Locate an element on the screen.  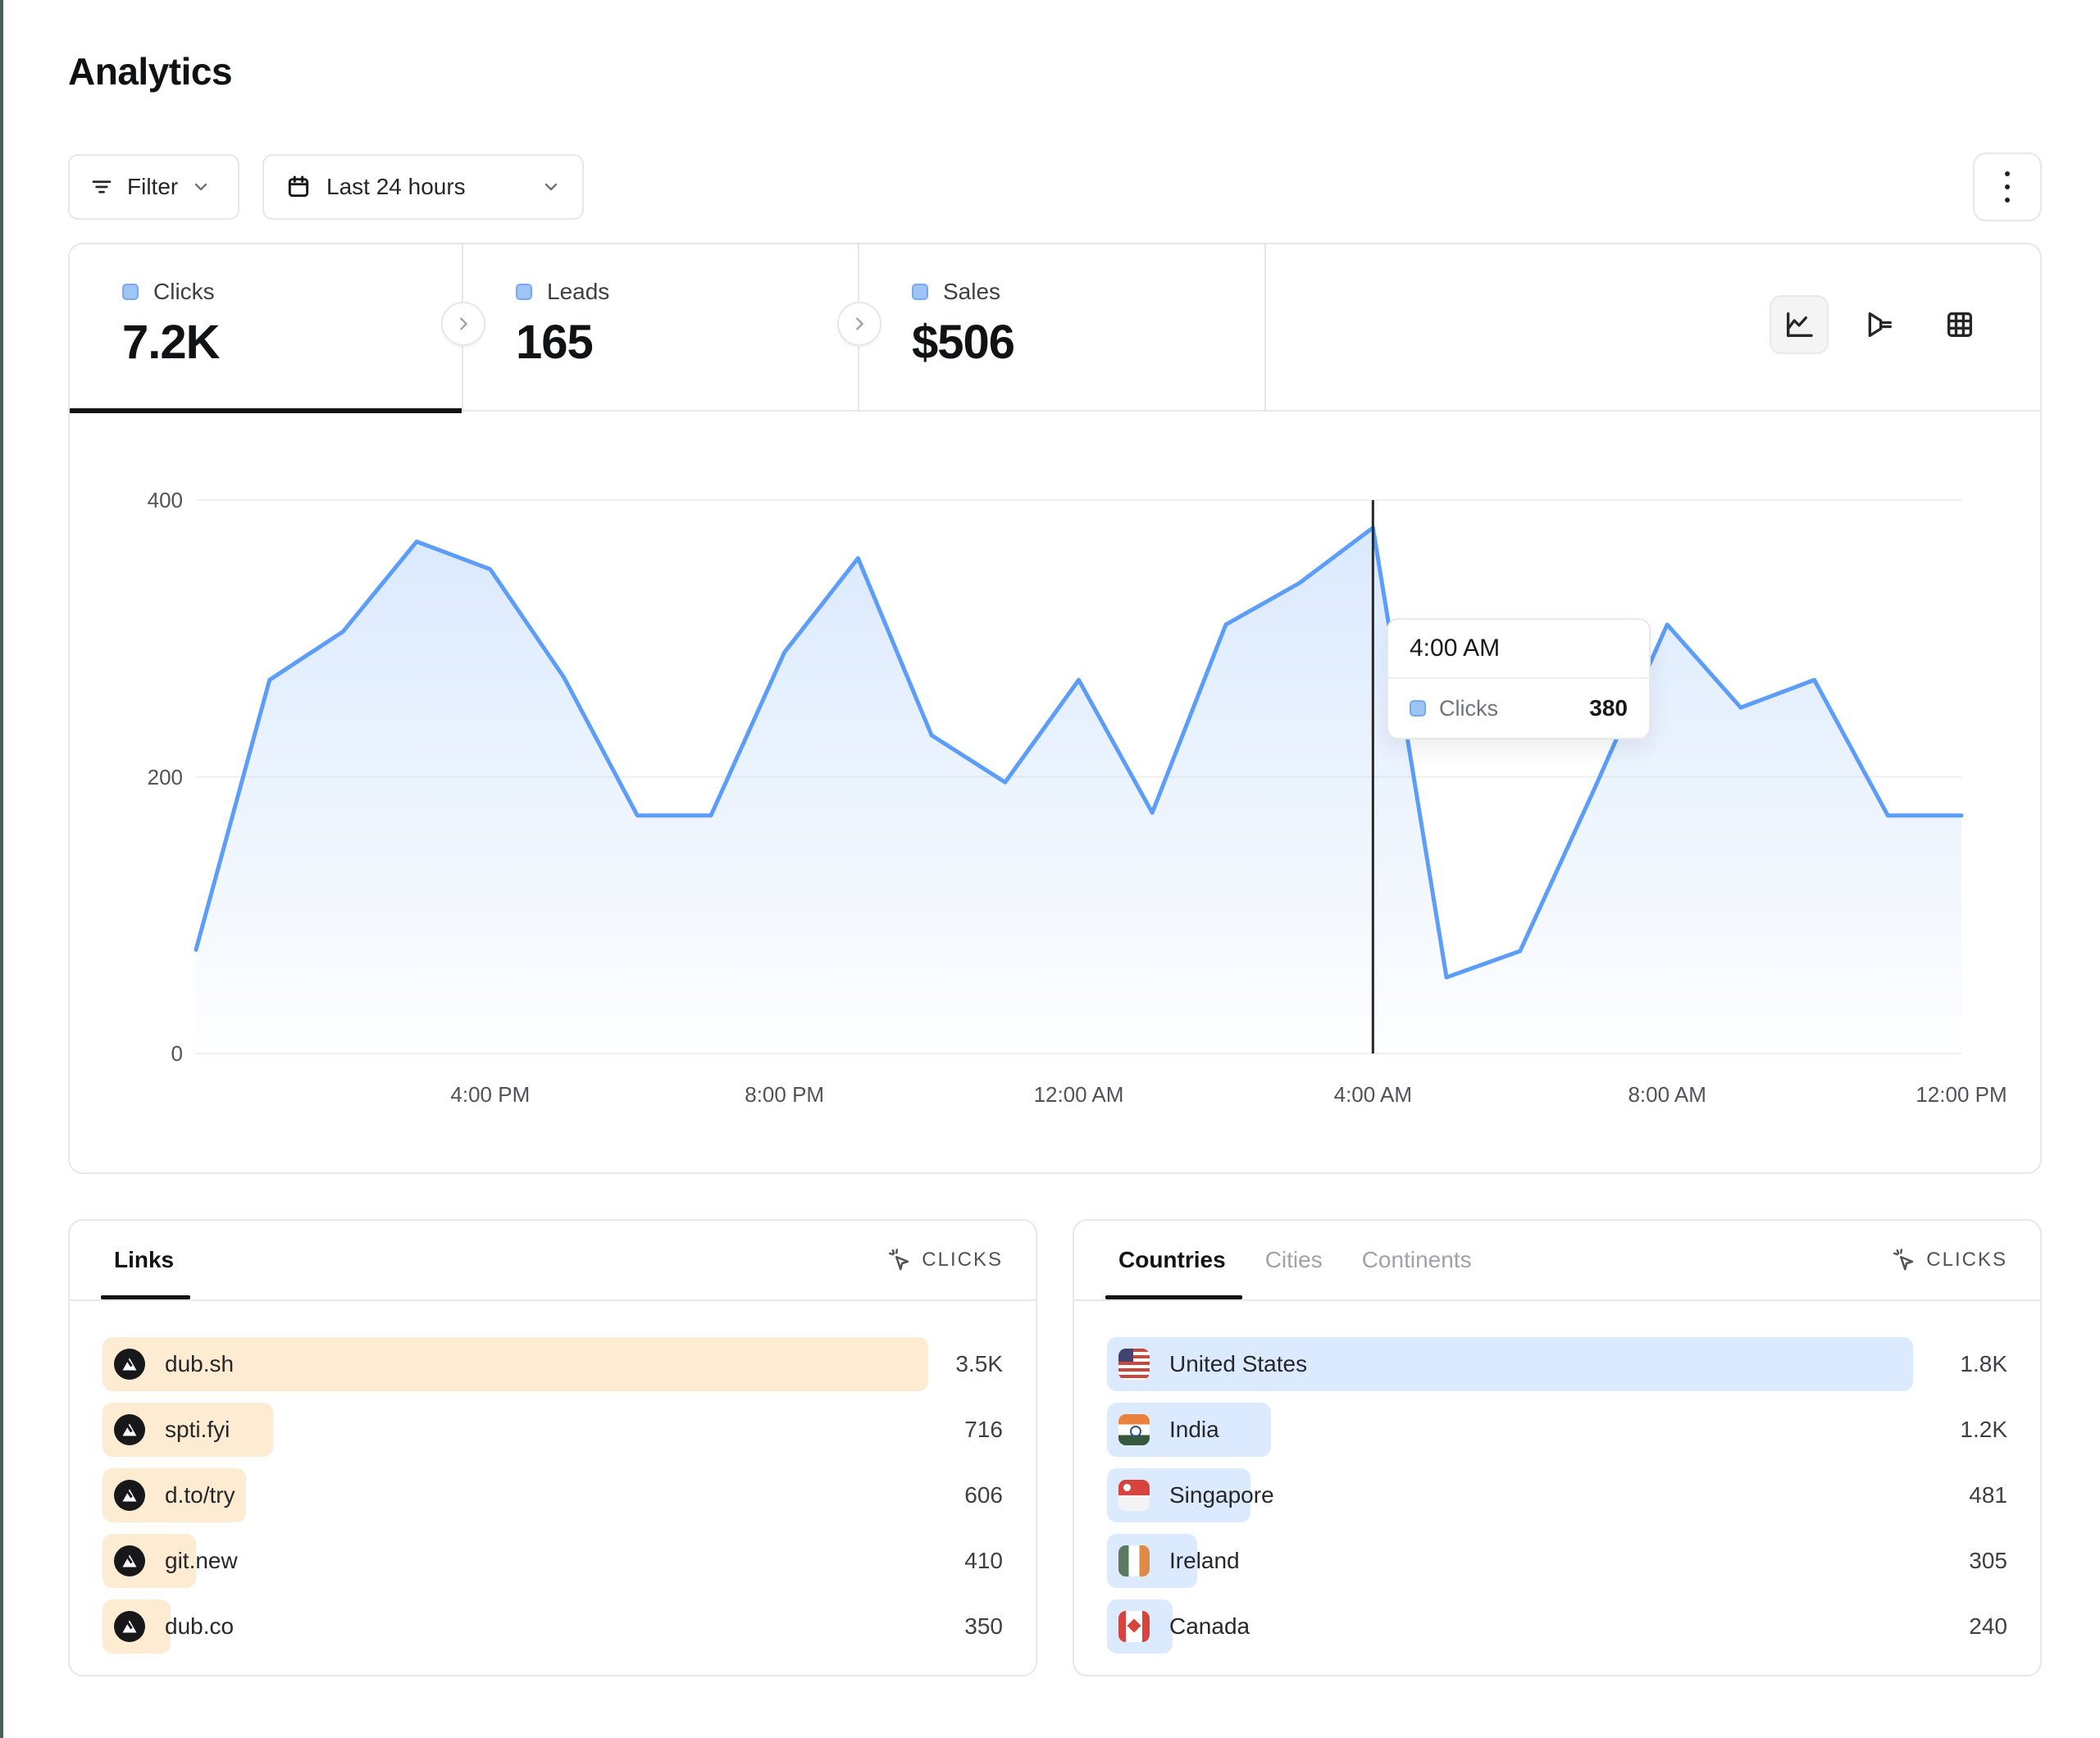
row-value: 1.2K is located at coordinates (1983, 1429).